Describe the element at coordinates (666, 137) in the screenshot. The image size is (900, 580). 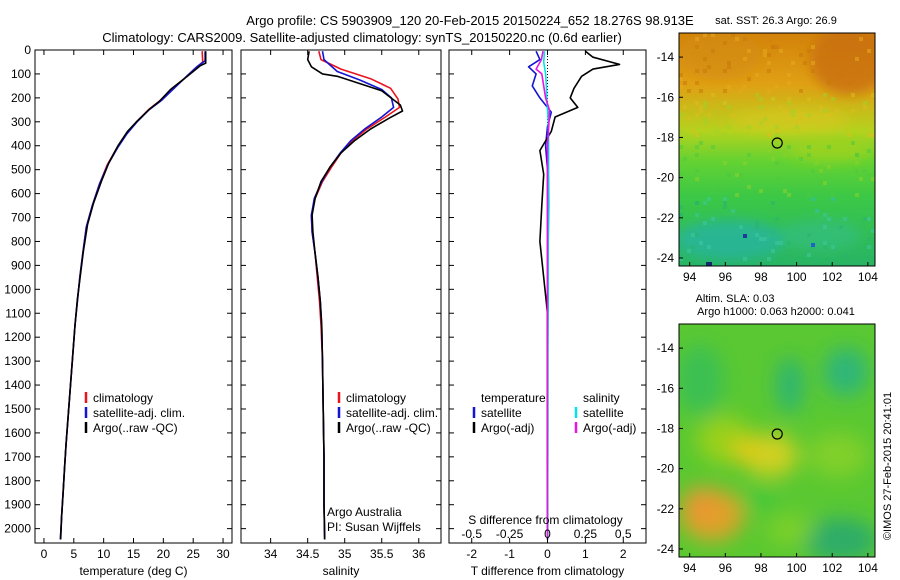
I see `map-y-tick-label: -18` at that location.